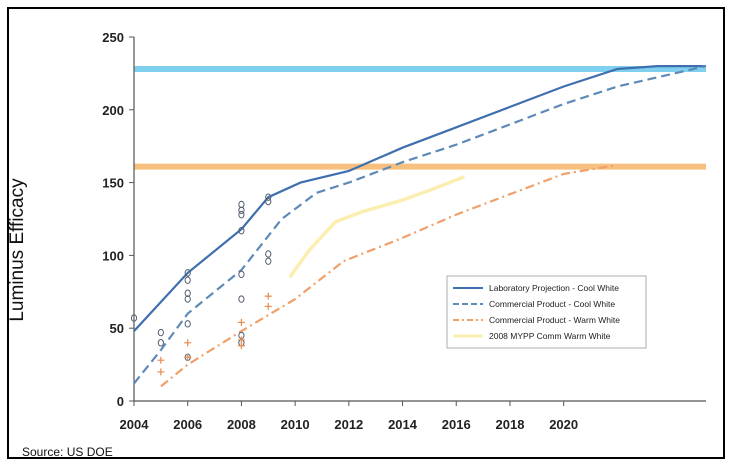 The height and width of the screenshot is (466, 729). Describe the element at coordinates (348, 424) in the screenshot. I see `x-tick-label: 2012` at that location.